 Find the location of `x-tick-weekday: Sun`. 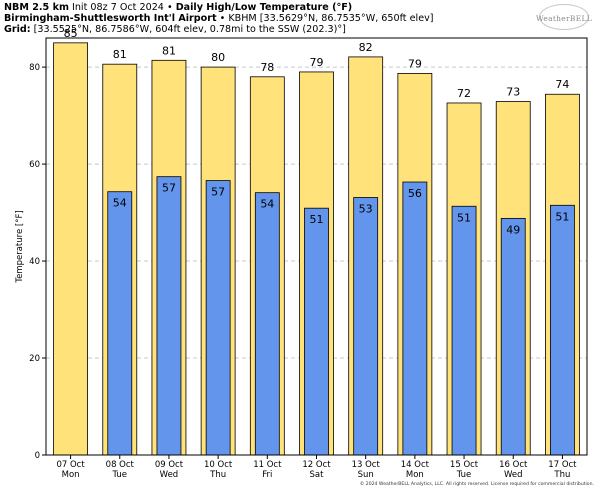

x-tick-weekday: Sun is located at coordinates (366, 475).